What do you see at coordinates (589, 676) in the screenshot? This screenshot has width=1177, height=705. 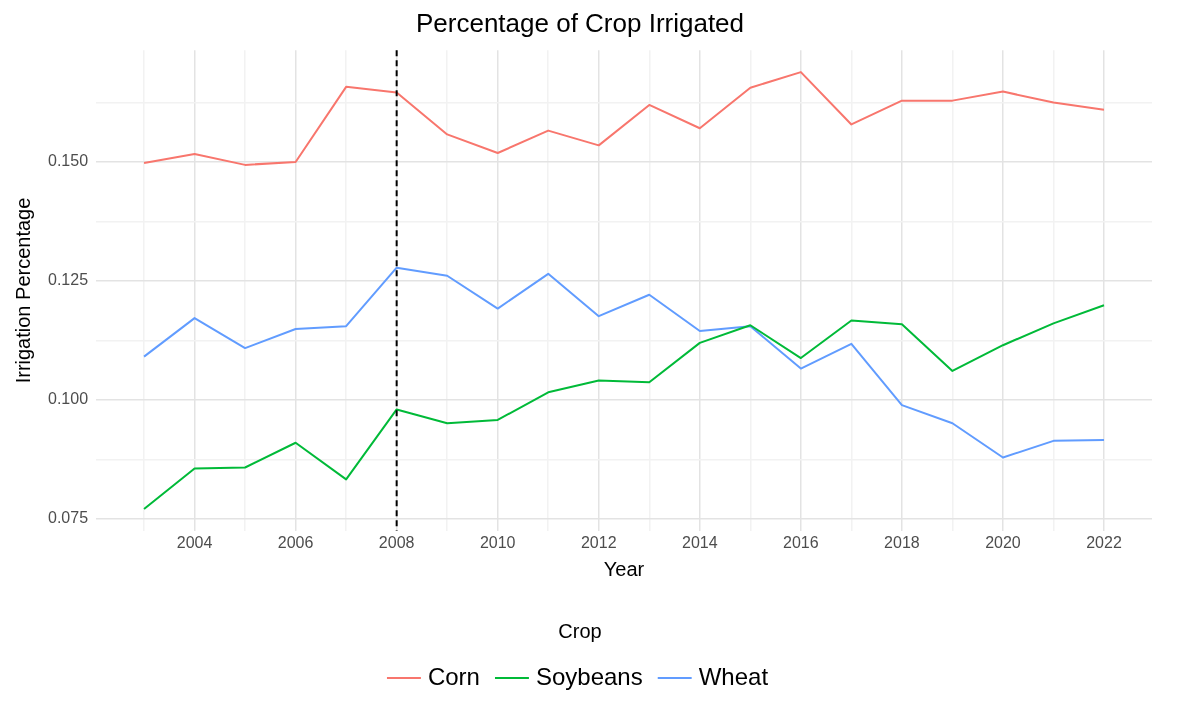 I see `legend-label: Soybeans` at bounding box center [589, 676].